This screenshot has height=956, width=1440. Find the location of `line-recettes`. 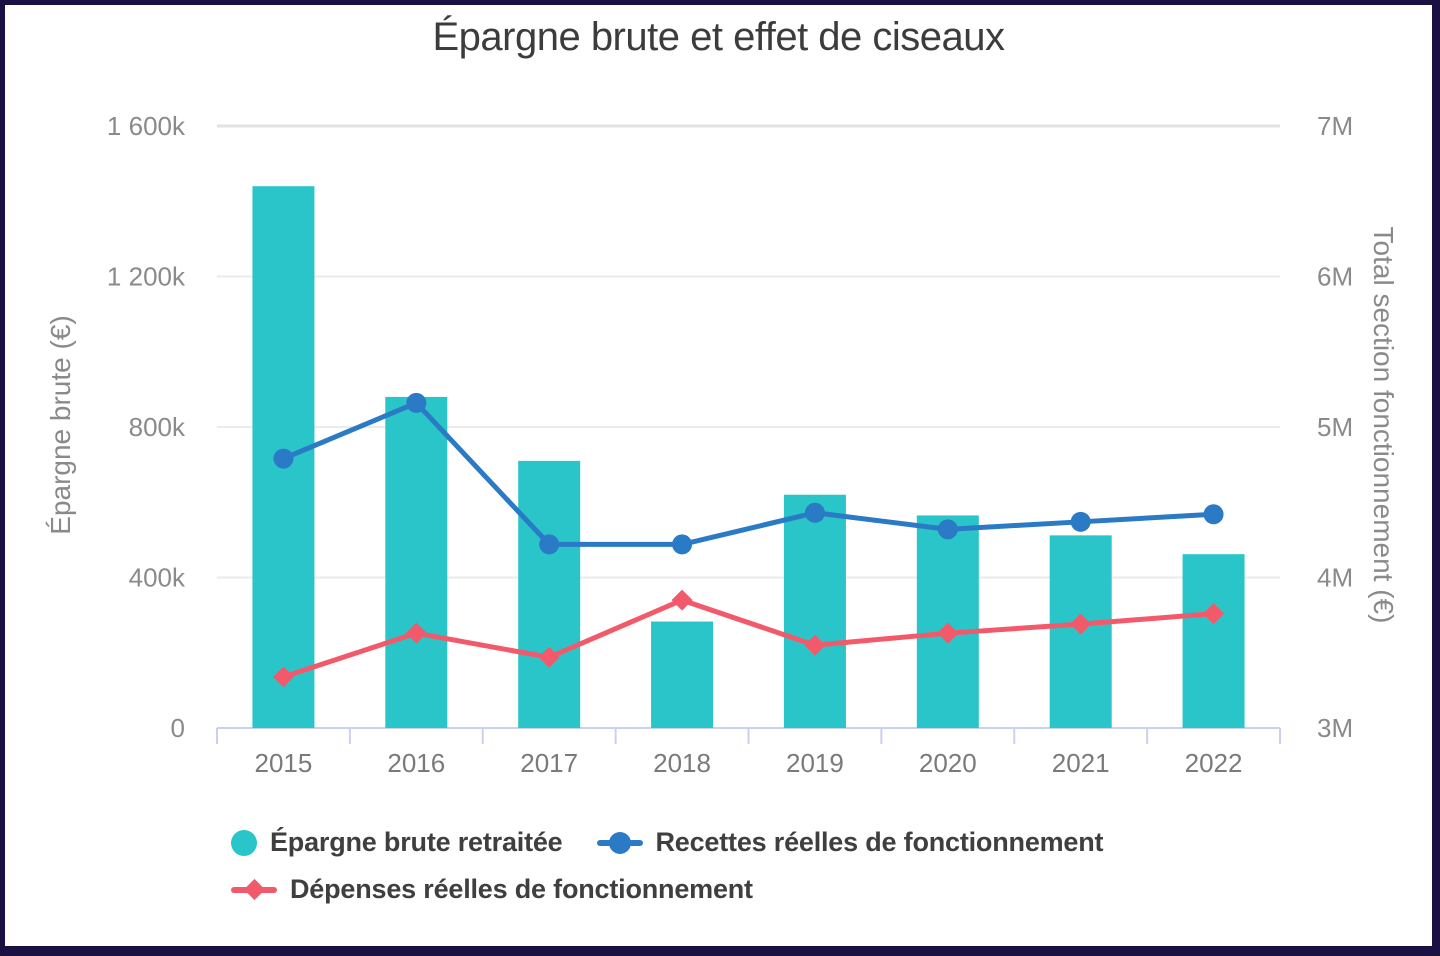

line-recettes is located at coordinates (748, 473).